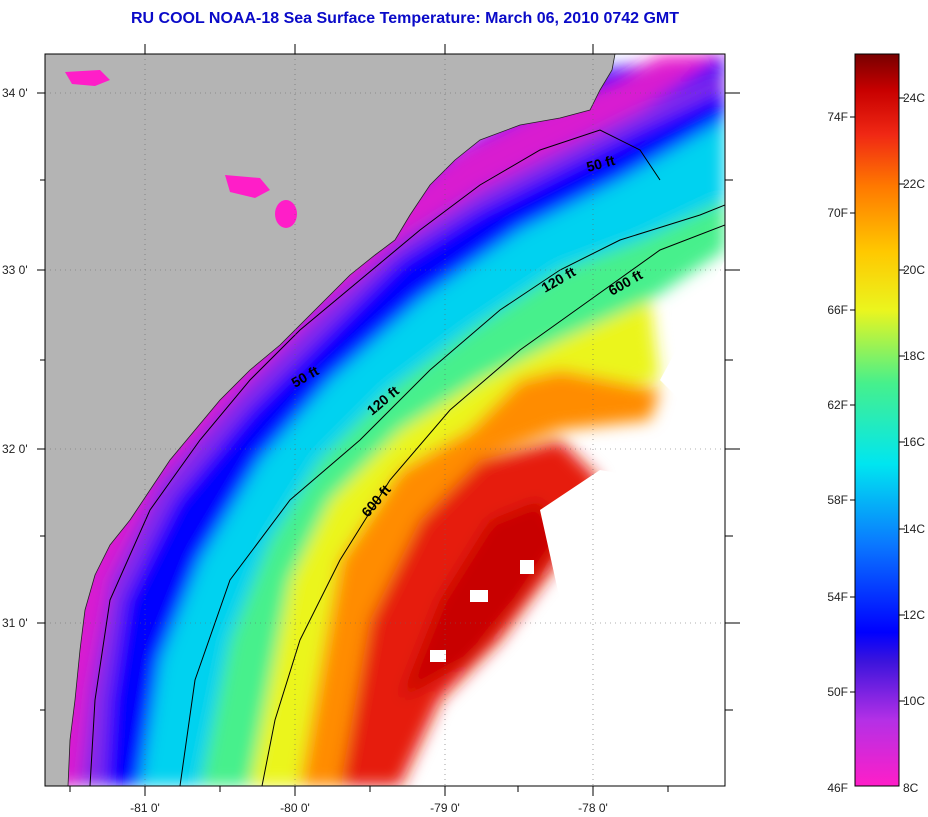  What do you see at coordinates (837, 310) in the screenshot?
I see `cb-f-label: 66F` at bounding box center [837, 310].